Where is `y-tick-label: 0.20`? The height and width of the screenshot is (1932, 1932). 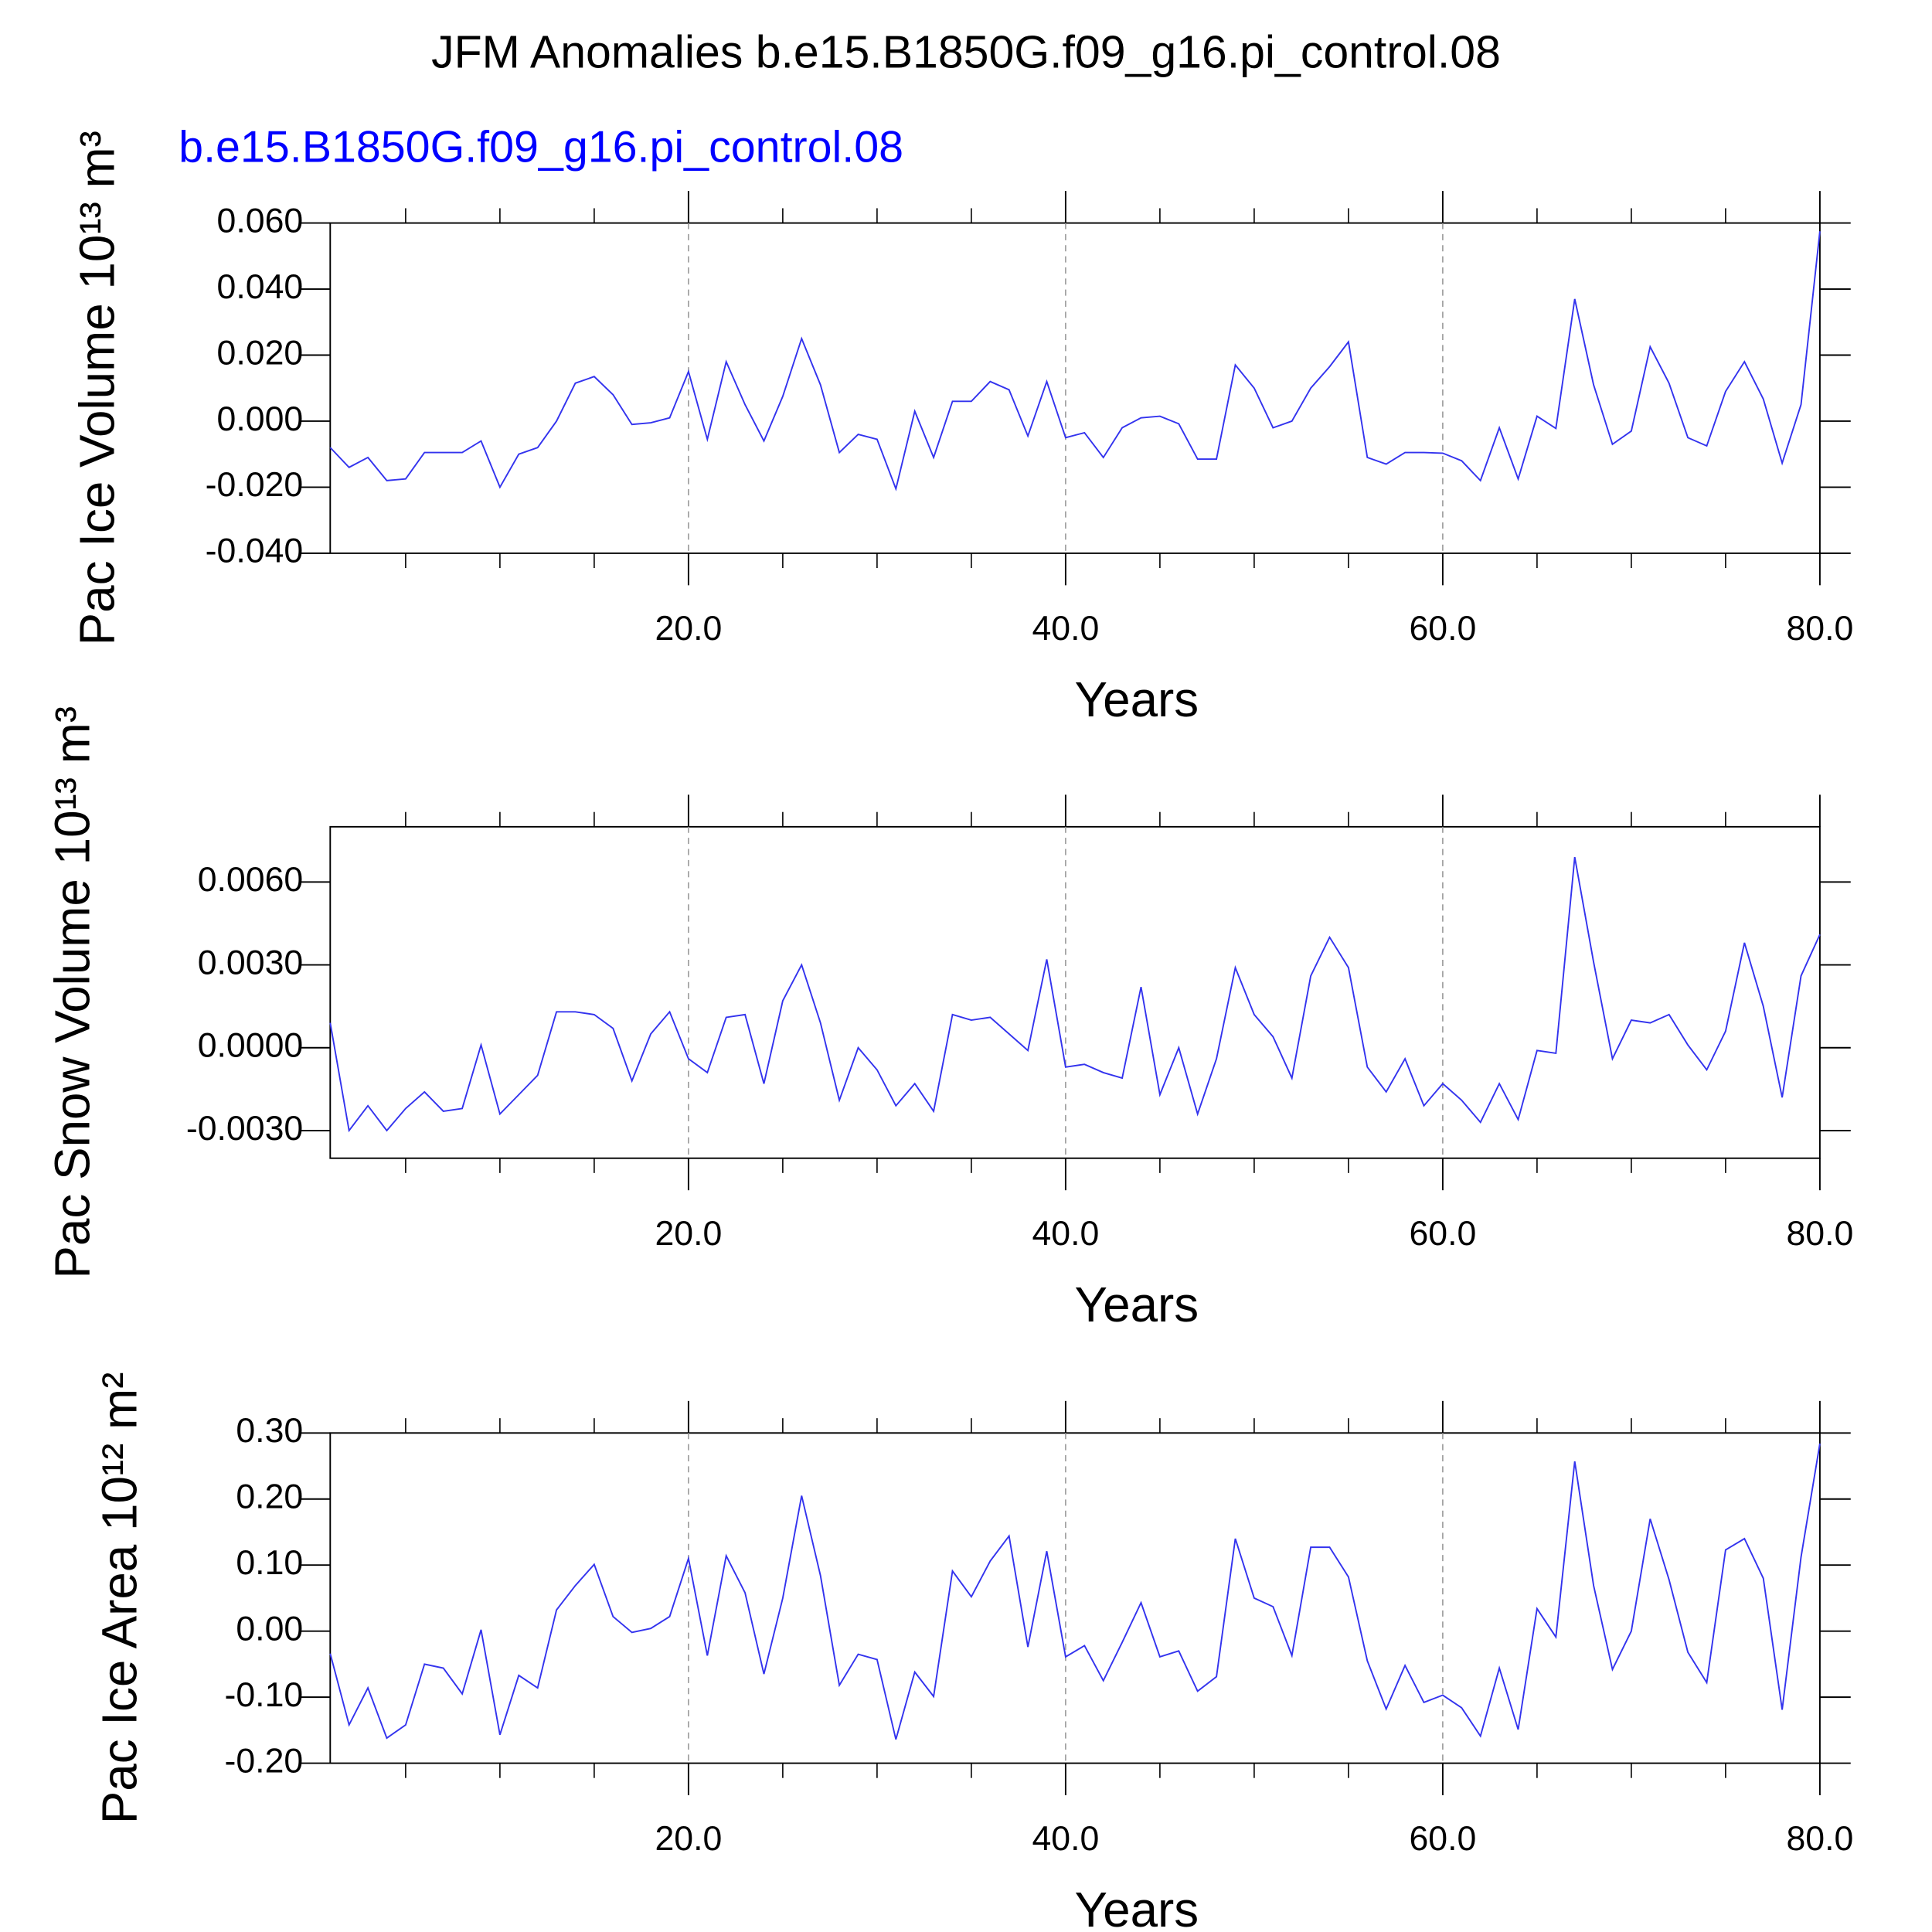 y-tick-label: 0.20 is located at coordinates (269, 1497).